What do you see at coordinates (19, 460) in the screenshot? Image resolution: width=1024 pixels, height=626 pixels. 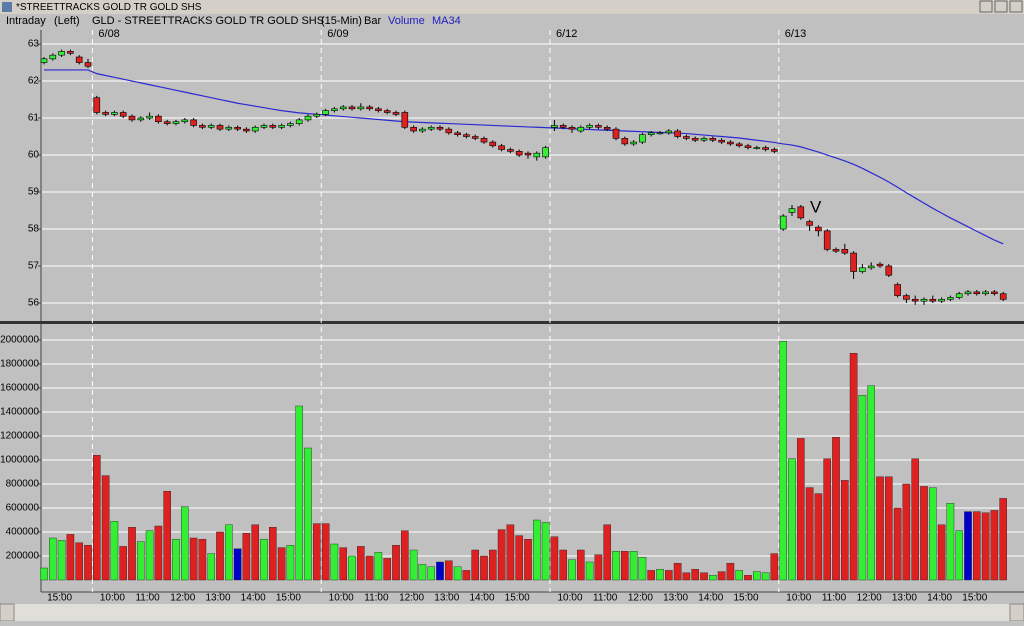 I see `y-tick-label: 1000000` at bounding box center [19, 460].